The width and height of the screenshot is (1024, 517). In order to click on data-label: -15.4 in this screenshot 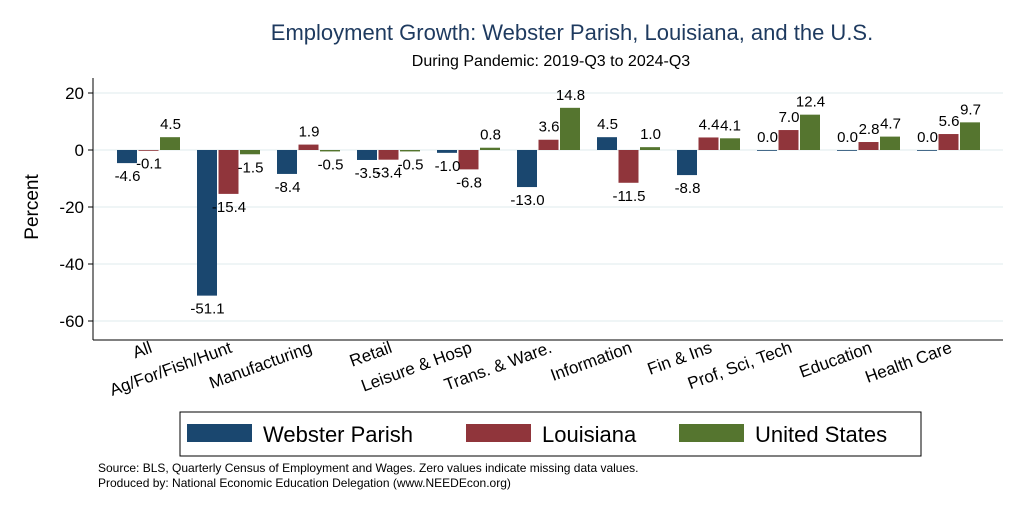, I will do `click(229, 207)`.